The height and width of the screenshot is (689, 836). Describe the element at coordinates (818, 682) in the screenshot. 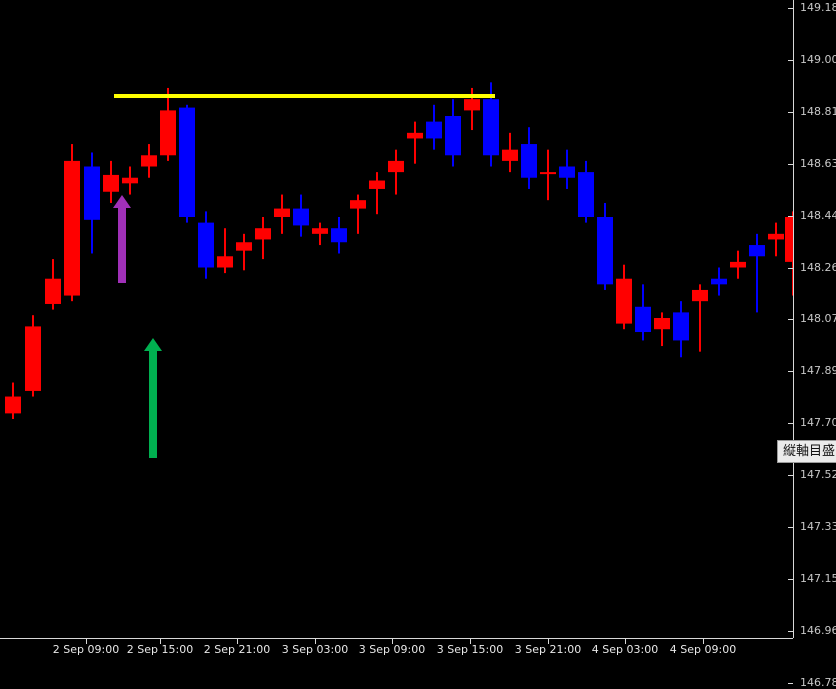

I see `y-axis-tick-label: 146.780` at that location.